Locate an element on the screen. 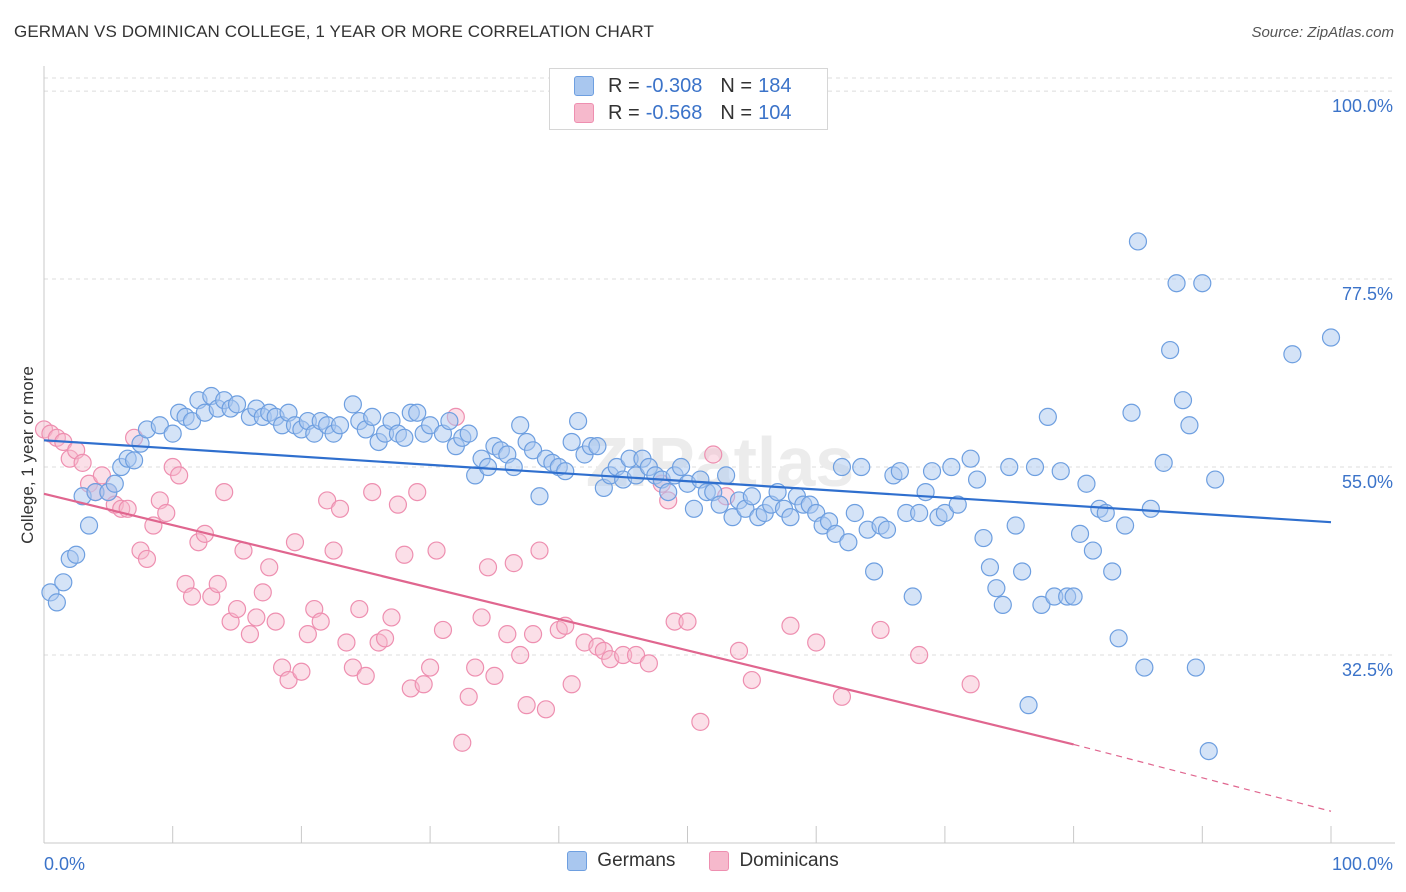  legend-row-germans: R = -0.308 N = 184 is located at coordinates (682, 86).